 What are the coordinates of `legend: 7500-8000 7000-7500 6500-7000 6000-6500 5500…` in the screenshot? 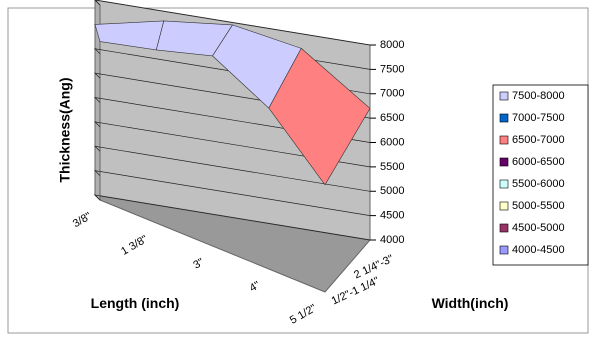 It's located at (532, 173).